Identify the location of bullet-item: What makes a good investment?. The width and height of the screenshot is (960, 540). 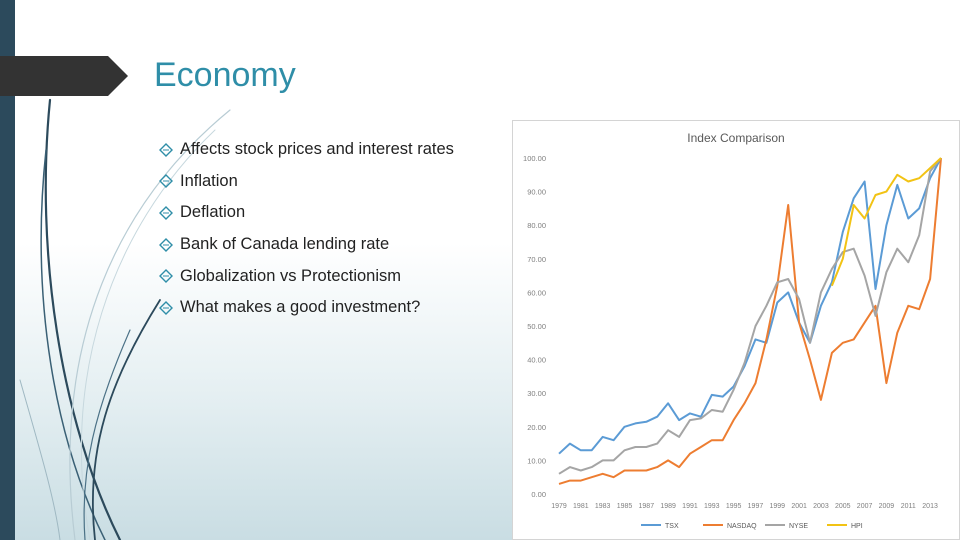
(306, 308).